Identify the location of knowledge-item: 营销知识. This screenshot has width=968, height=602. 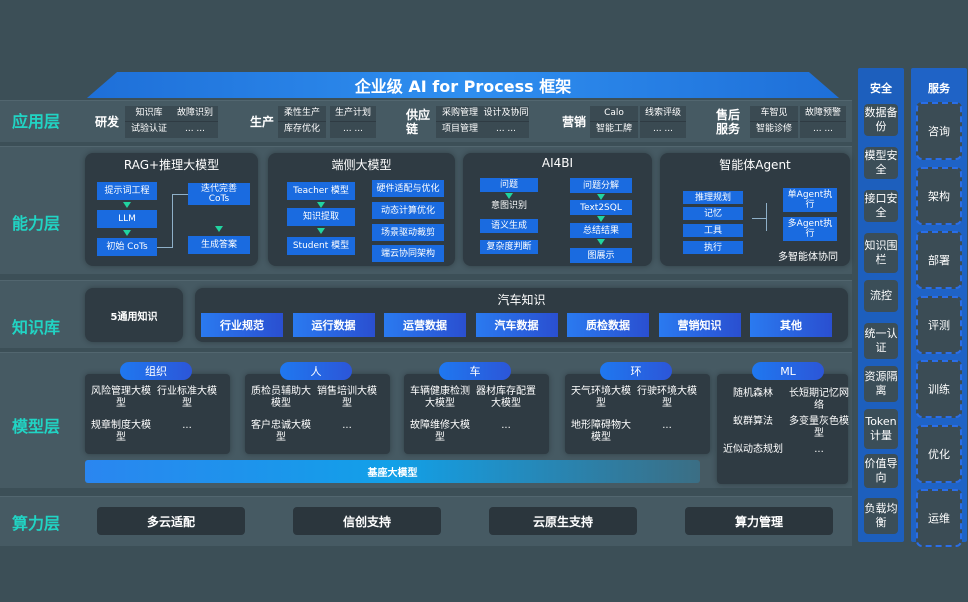
(699, 325).